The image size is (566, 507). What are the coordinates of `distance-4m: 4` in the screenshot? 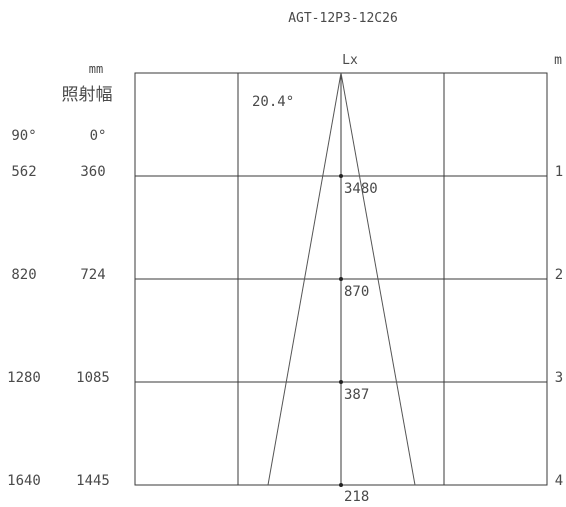 It's located at (559, 481).